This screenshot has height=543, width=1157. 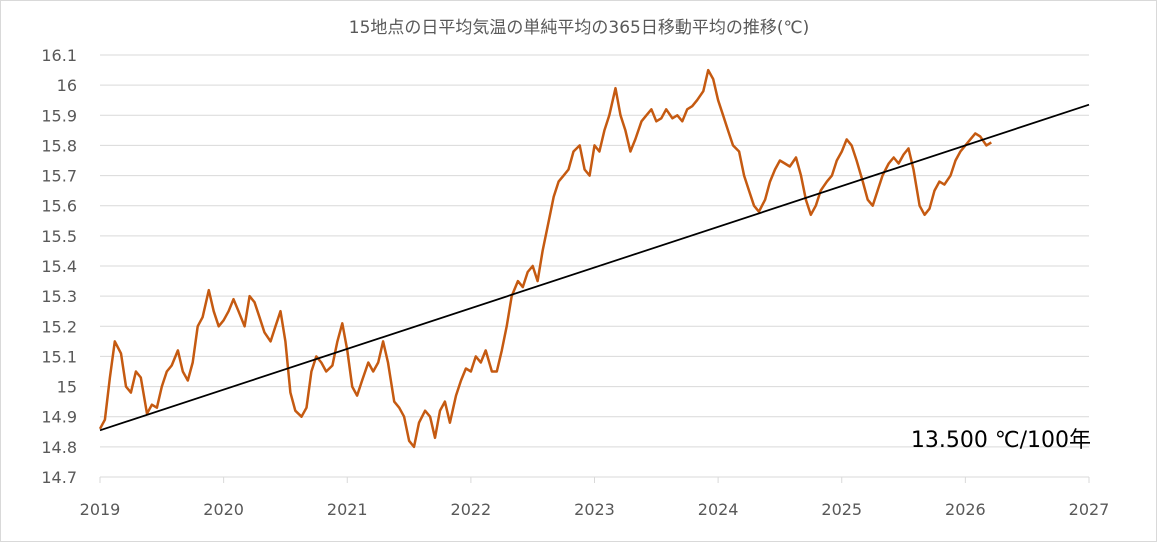 What do you see at coordinates (841, 509) in the screenshot?
I see `x-tick-label: 2025` at bounding box center [841, 509].